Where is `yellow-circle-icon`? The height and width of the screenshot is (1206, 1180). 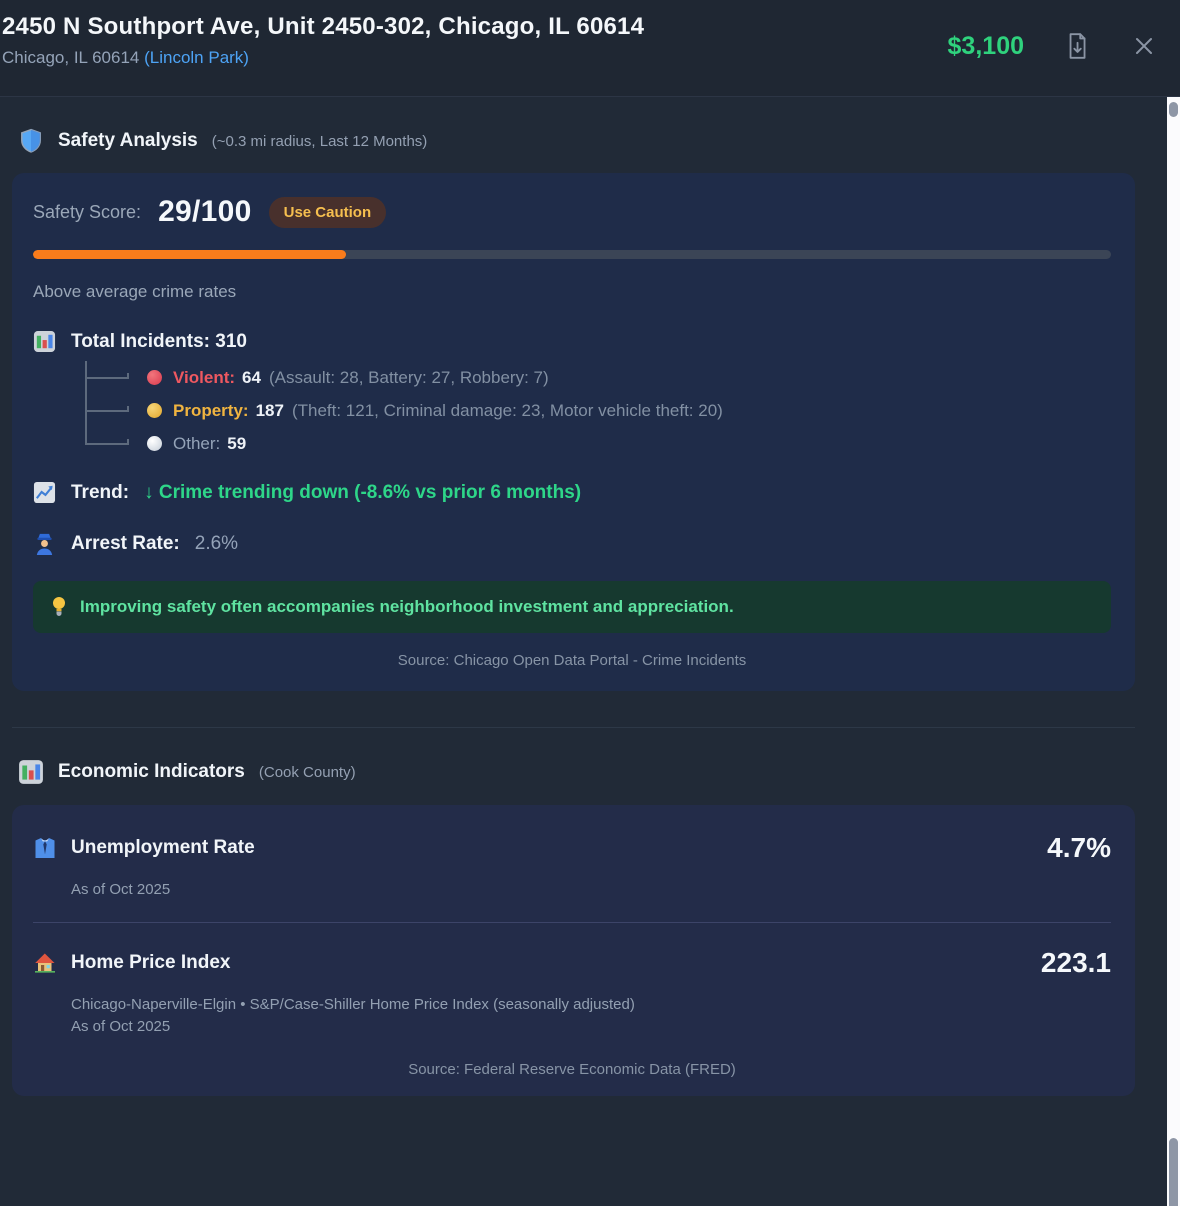
yellow-circle-icon is located at coordinates (154, 410).